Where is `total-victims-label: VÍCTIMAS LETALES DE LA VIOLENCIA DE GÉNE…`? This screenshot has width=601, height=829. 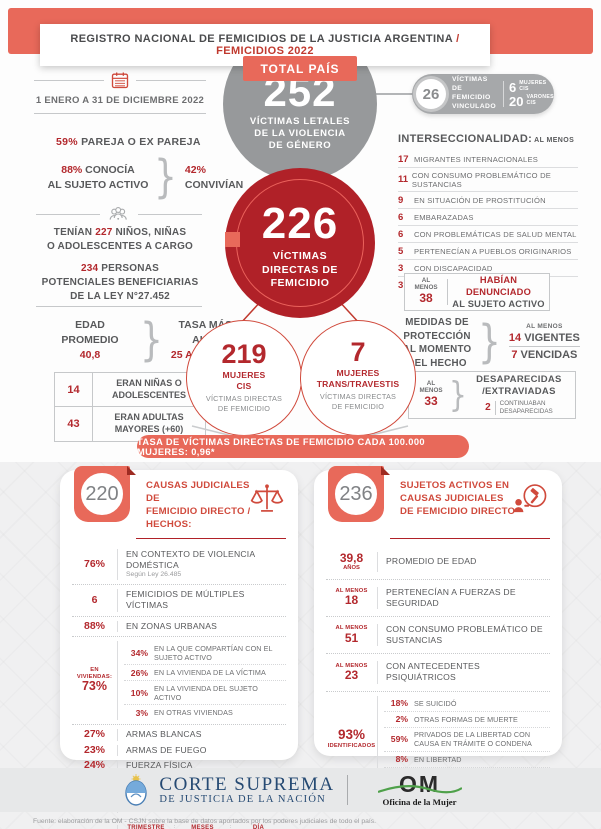
total-victims-label: VÍCTIMAS LETALES DE LA VIOLENCIA DE GÉNE… is located at coordinates (300, 133).